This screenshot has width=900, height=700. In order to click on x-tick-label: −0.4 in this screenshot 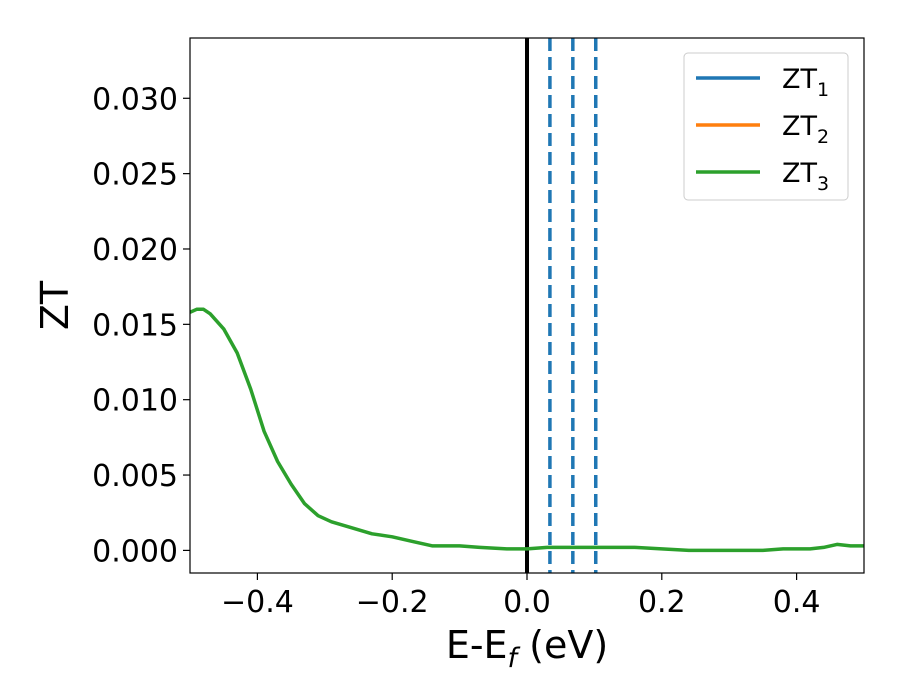, I will do `click(257, 602)`.